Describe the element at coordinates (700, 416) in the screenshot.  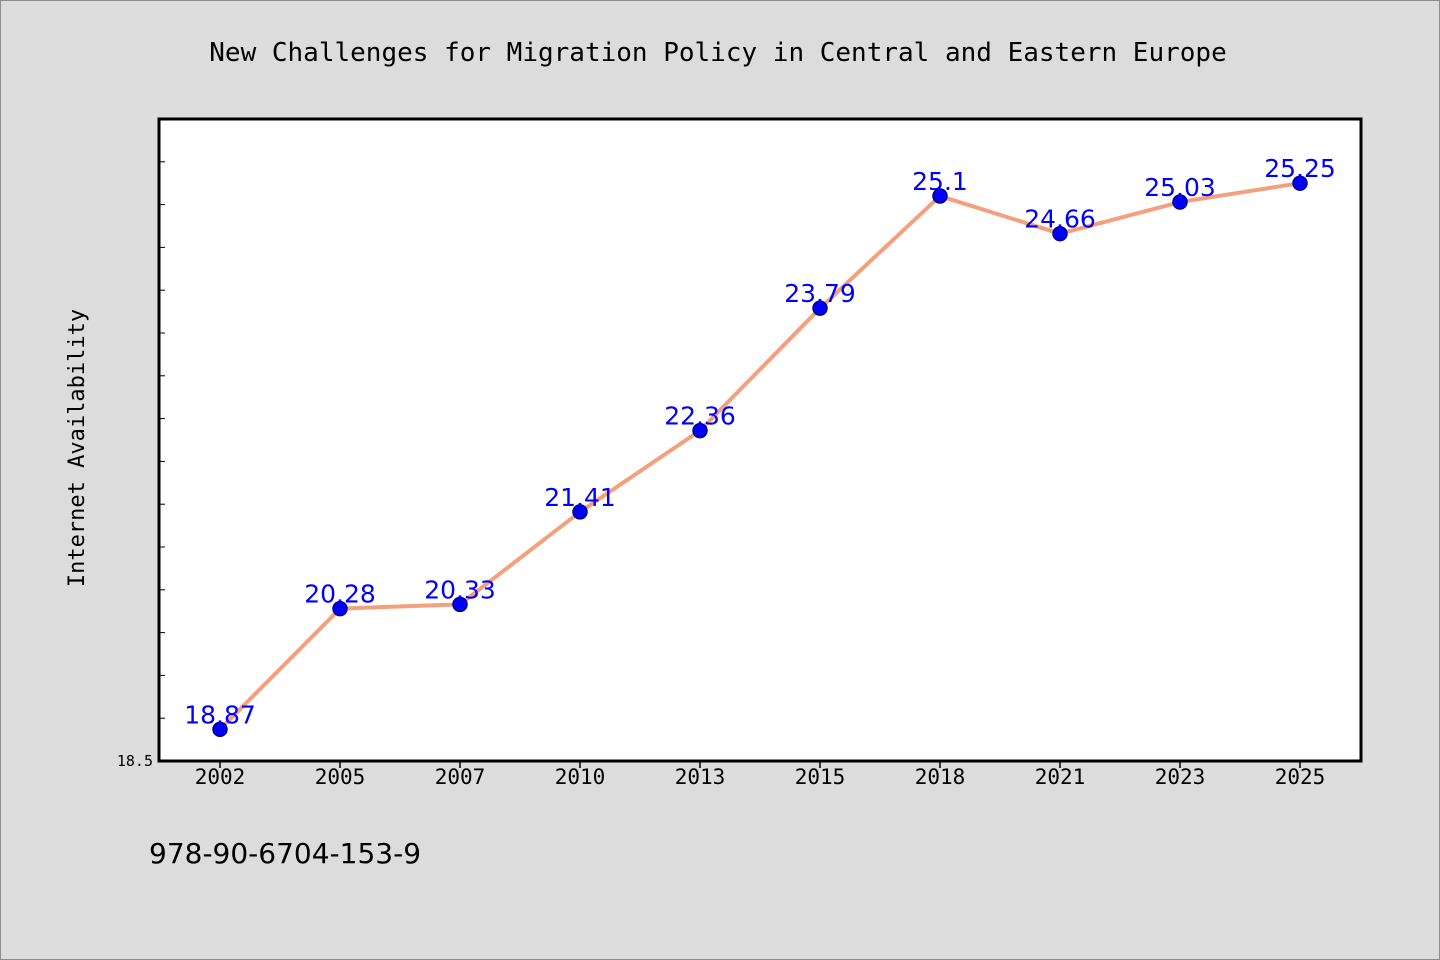
I see `data-value-label: 22.36` at that location.